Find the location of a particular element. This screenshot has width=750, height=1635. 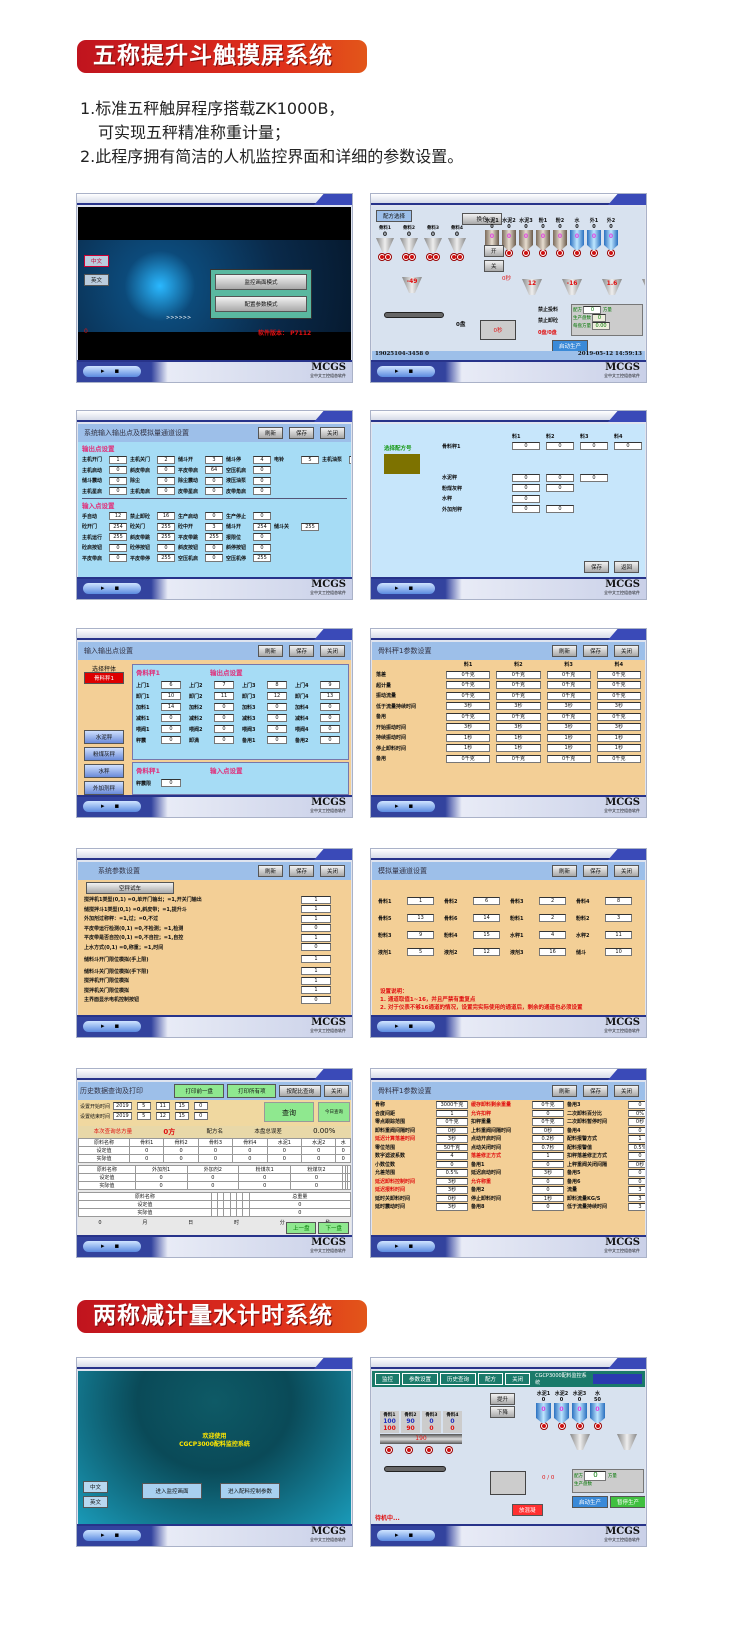

scale-button: 粉煤灰秤 is located at coordinates (104, 754).